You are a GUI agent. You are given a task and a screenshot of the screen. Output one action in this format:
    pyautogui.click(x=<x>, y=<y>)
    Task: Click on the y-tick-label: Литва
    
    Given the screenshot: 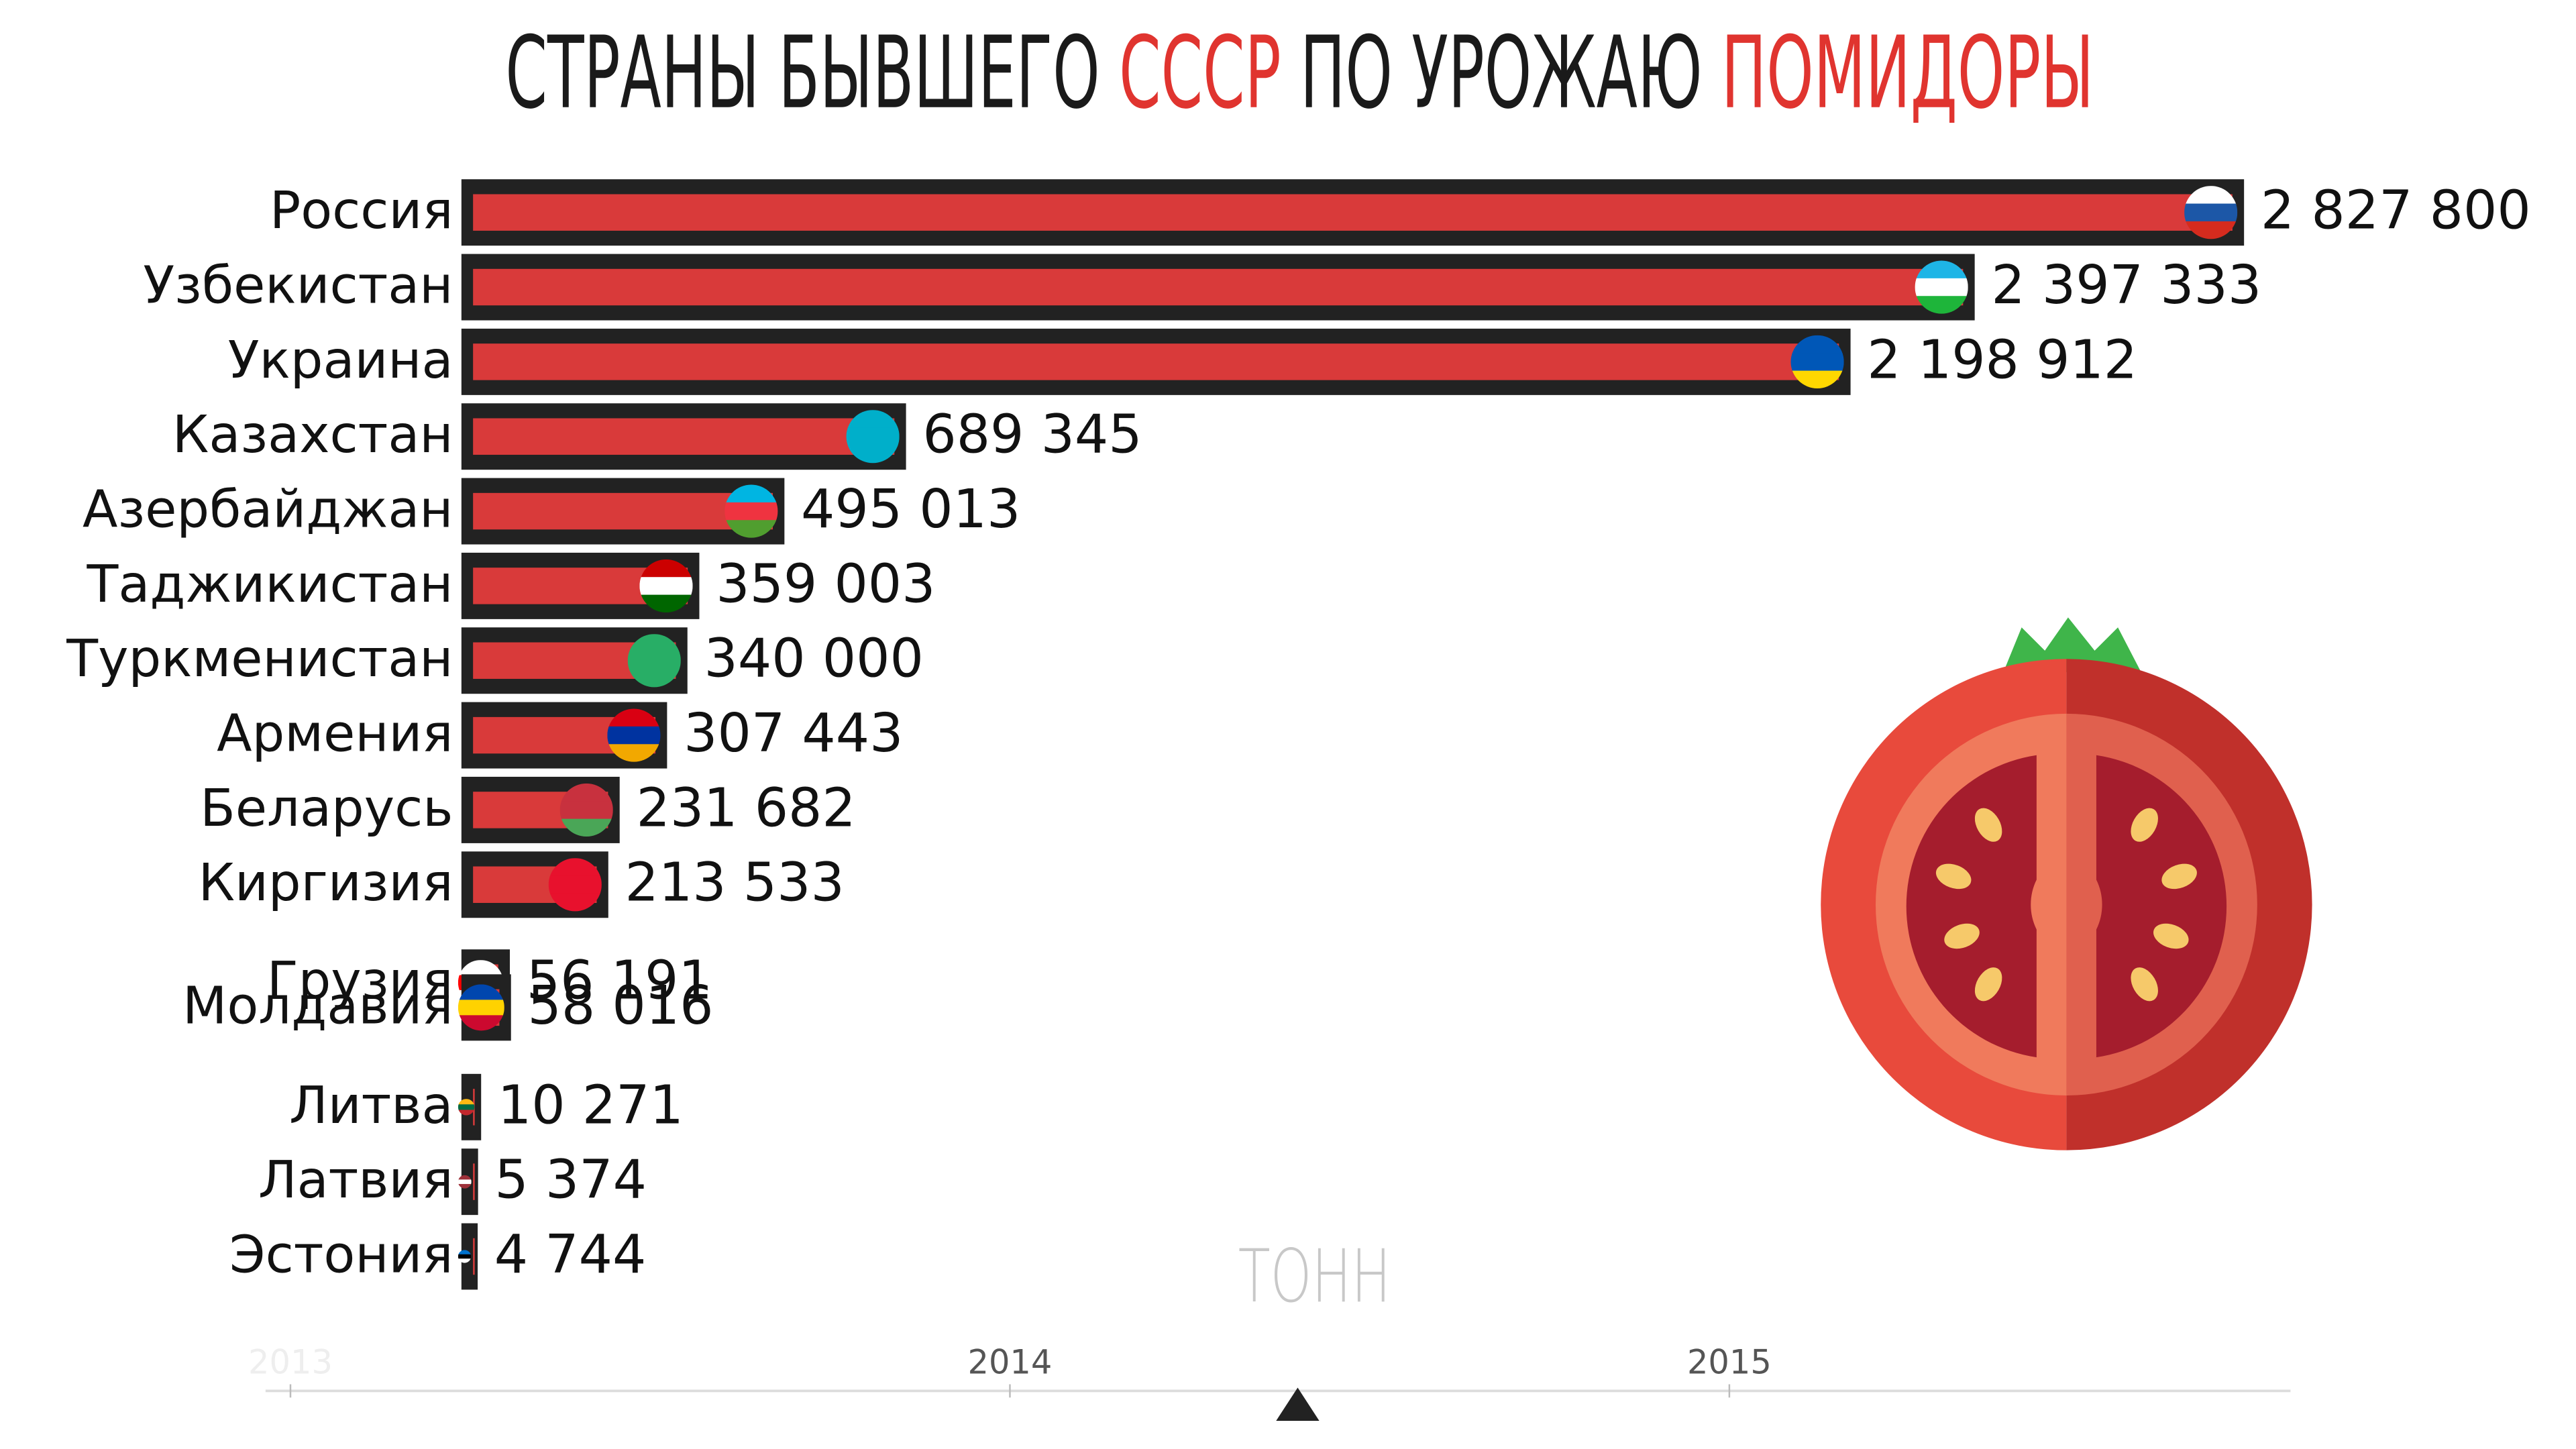 What is the action you would take?
    pyautogui.click(x=371, y=1106)
    